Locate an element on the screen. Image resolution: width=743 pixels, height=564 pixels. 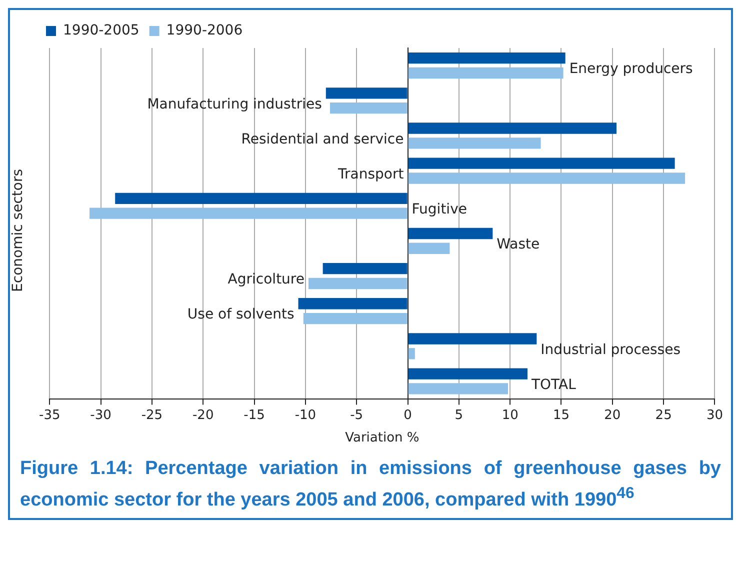
y-tick-label: TOTAL is located at coordinates (553, 384).